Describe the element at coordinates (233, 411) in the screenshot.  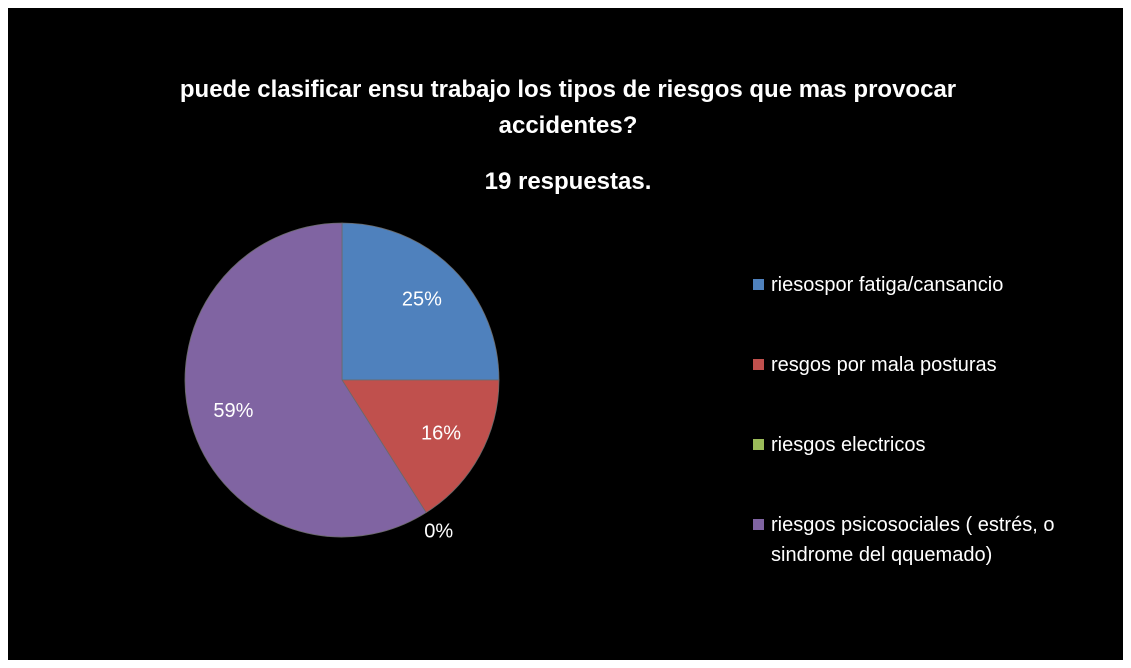
I see `data-label: 59%` at that location.